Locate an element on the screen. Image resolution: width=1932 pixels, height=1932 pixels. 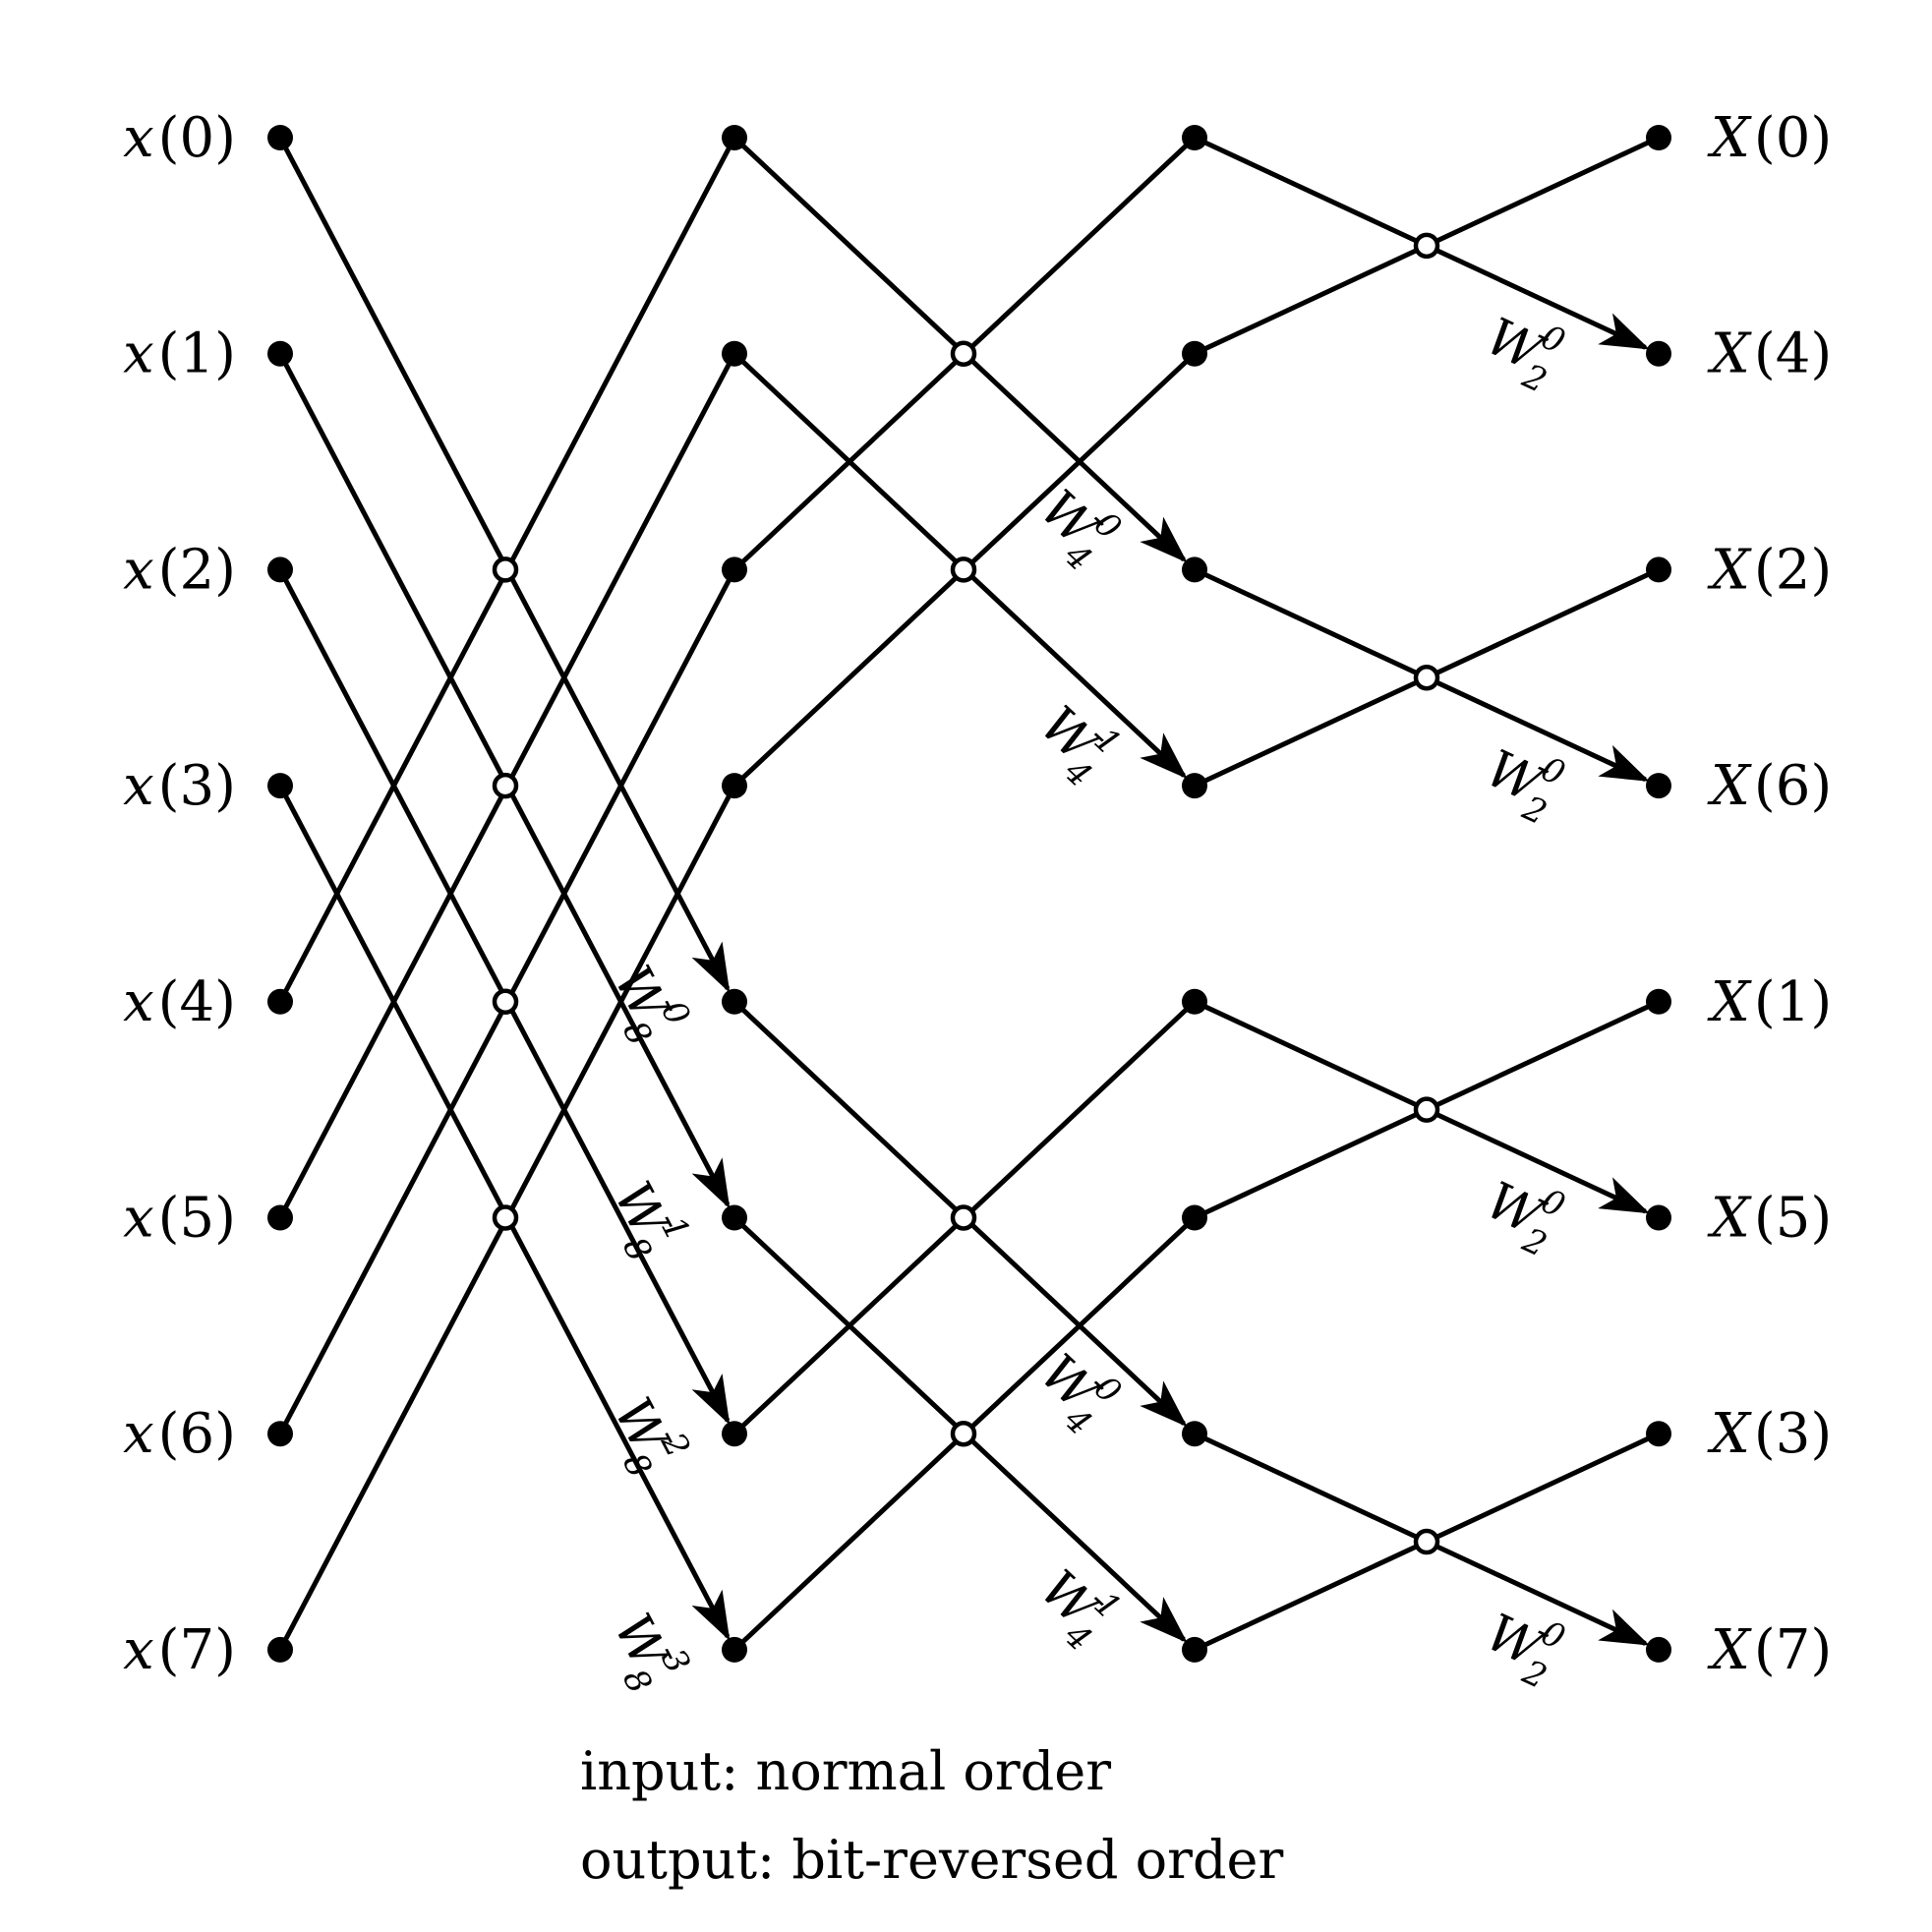
twiddle-label-w8: W38 is located at coordinates (649, 1652).